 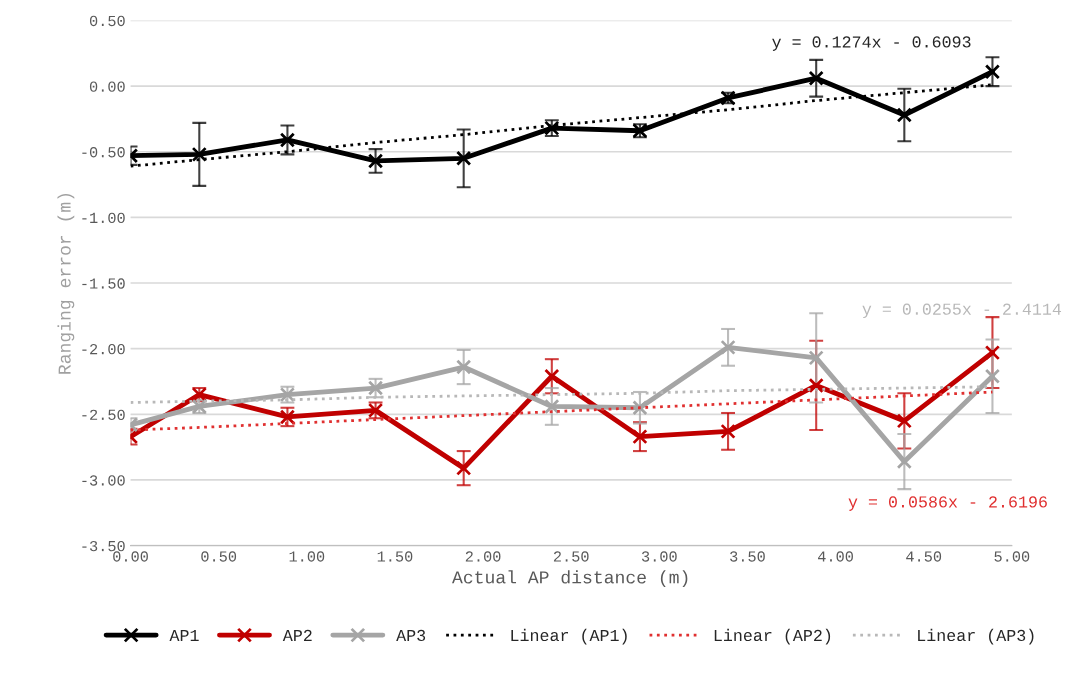 I want to click on y-tick-label: 0.00, so click(x=107, y=86).